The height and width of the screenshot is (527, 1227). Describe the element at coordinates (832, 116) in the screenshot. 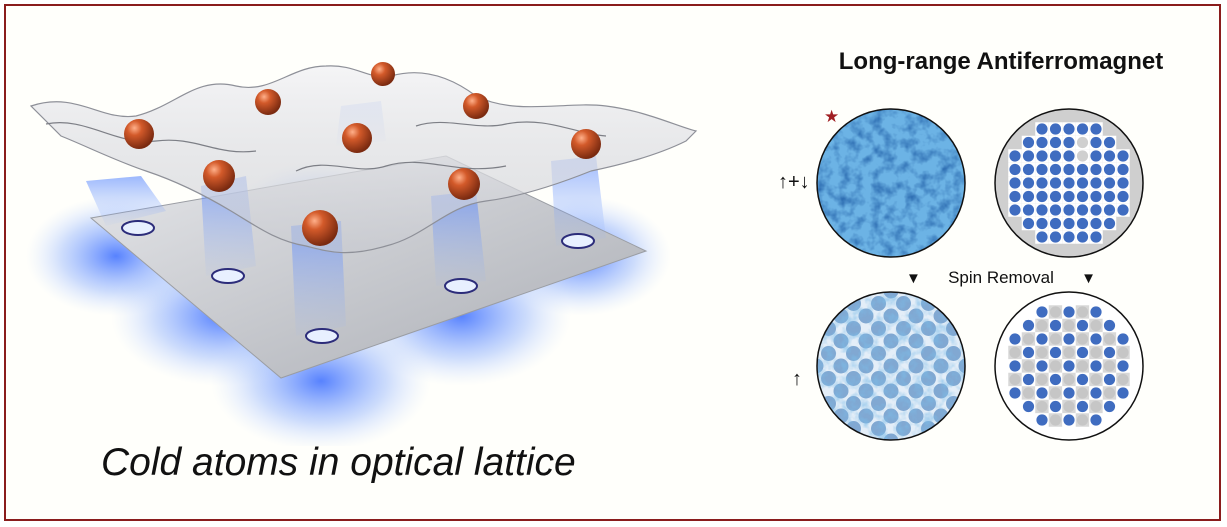

I see `star-icon: ★` at that location.